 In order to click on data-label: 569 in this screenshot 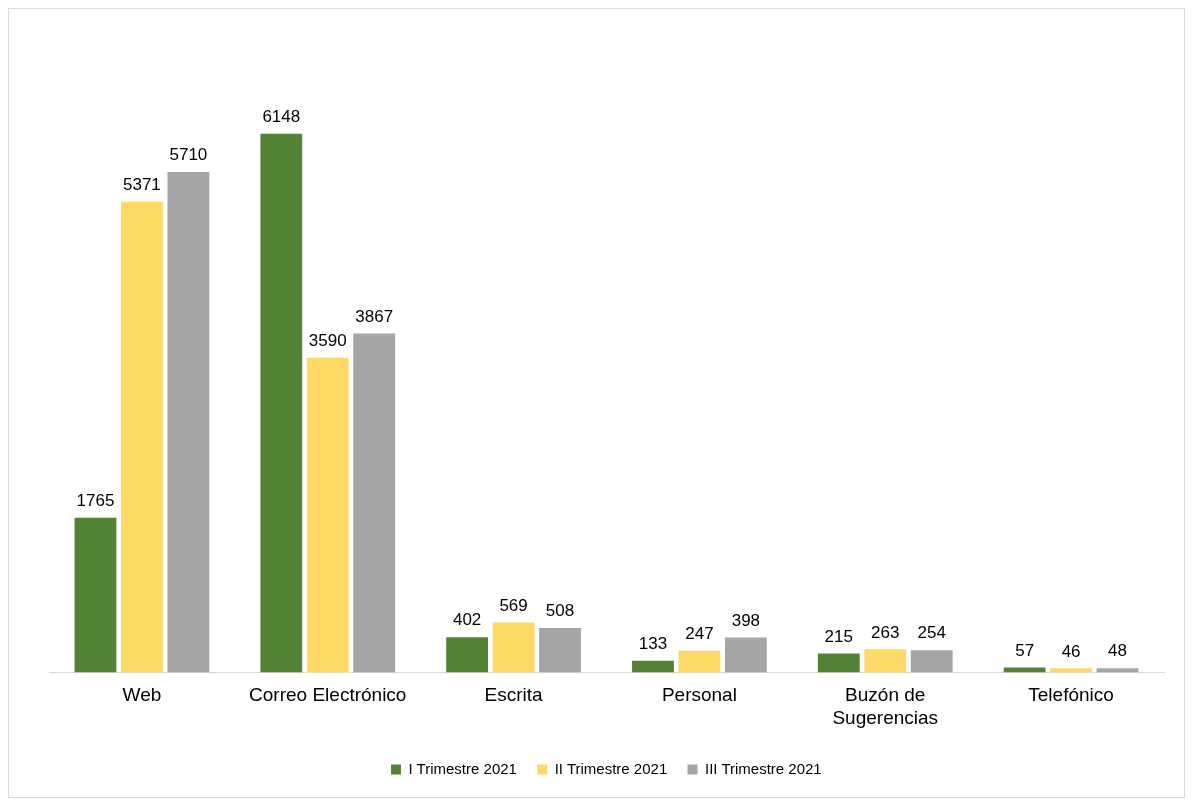, I will do `click(513, 605)`.